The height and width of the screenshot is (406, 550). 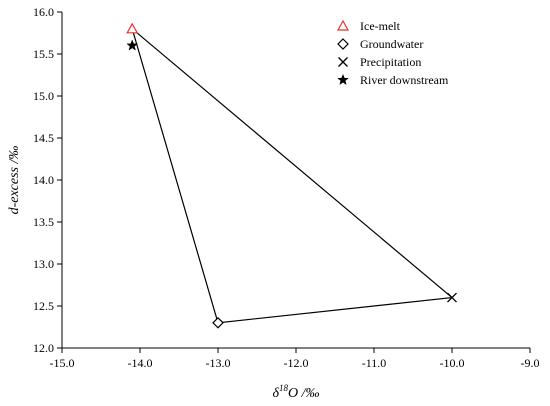 I want to click on y-tick-label: 12.0, so click(x=43, y=348).